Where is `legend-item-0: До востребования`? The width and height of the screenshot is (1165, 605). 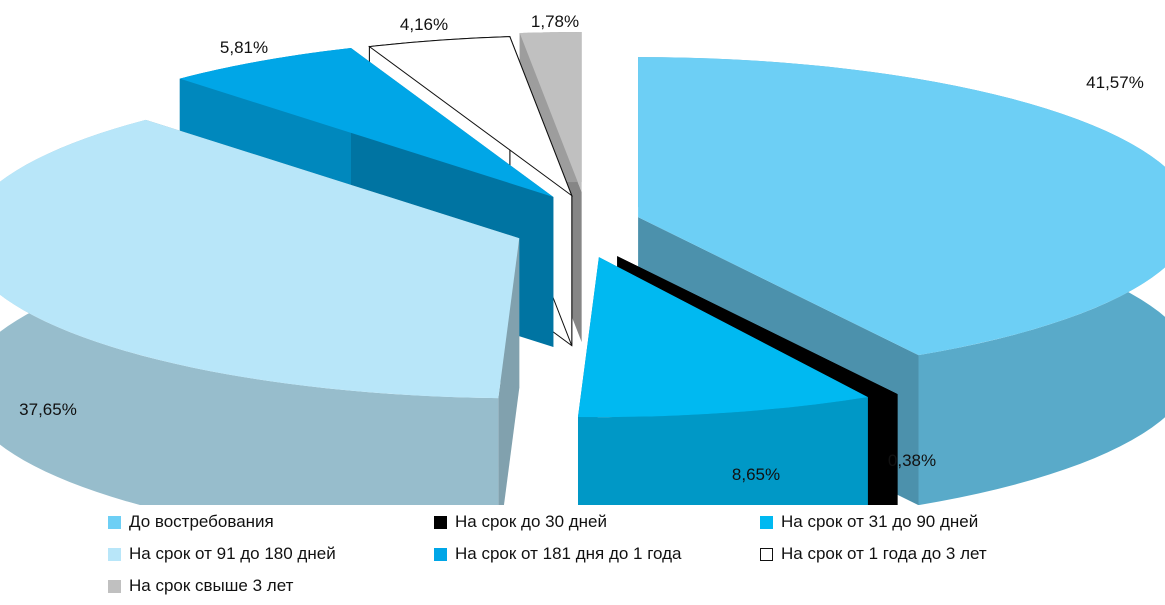 legend-item-0: До востребования is located at coordinates (191, 522).